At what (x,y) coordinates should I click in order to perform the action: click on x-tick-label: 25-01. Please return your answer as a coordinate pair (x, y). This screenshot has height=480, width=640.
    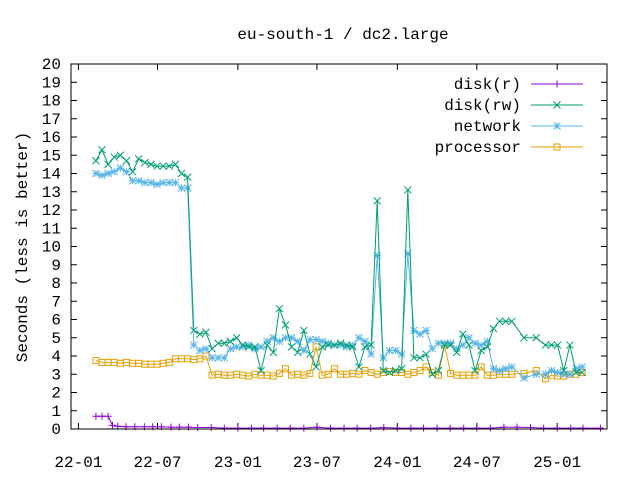
    Looking at the image, I should click on (557, 463).